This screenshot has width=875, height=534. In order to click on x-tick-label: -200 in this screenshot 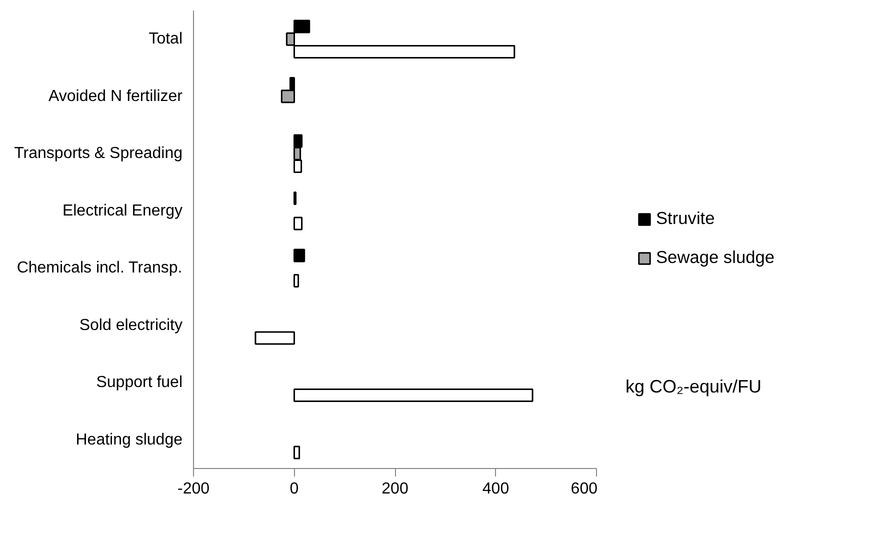, I will do `click(193, 489)`.